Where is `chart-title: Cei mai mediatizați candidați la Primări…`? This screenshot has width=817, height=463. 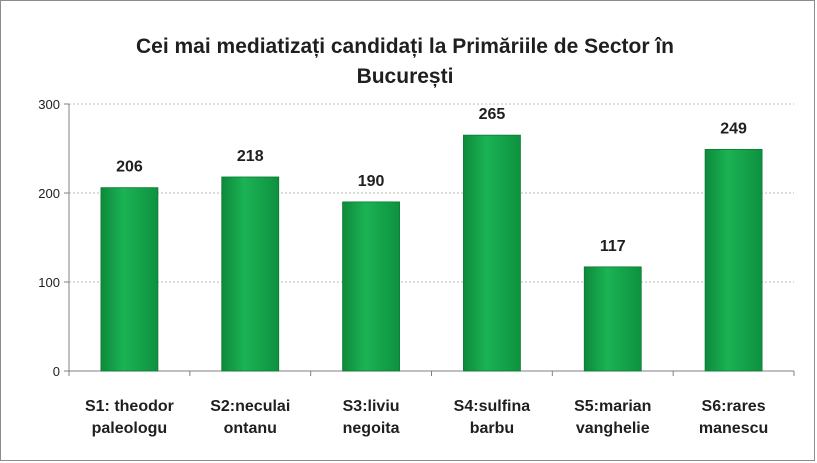 chart-title: Cei mai mediatizați candidați la Primări… is located at coordinates (405, 61).